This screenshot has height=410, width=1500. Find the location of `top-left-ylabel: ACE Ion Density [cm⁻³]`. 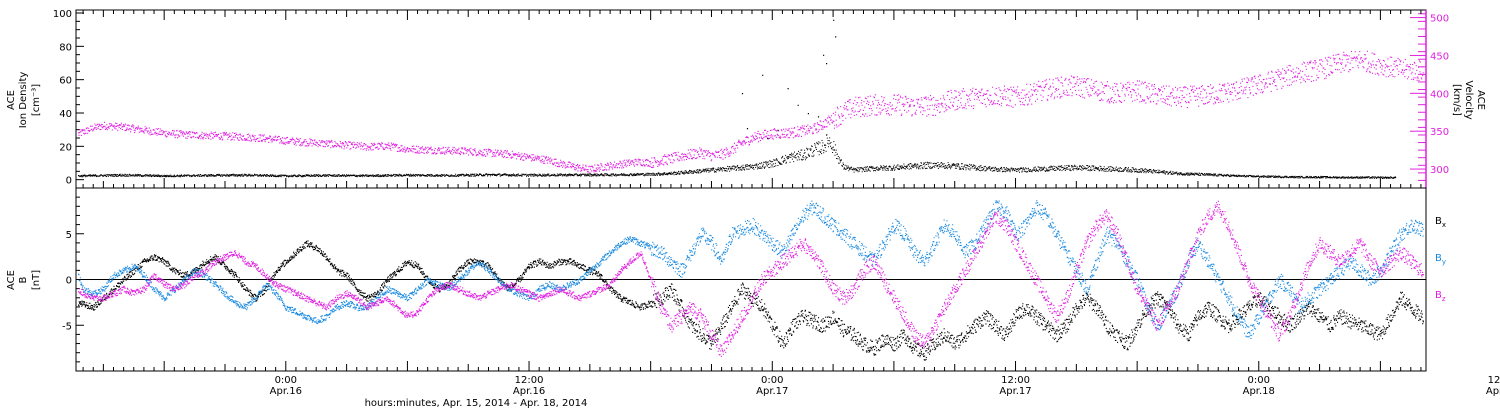

top-left-ylabel: ACE Ion Density [cm⁻³] is located at coordinates (24, 100).